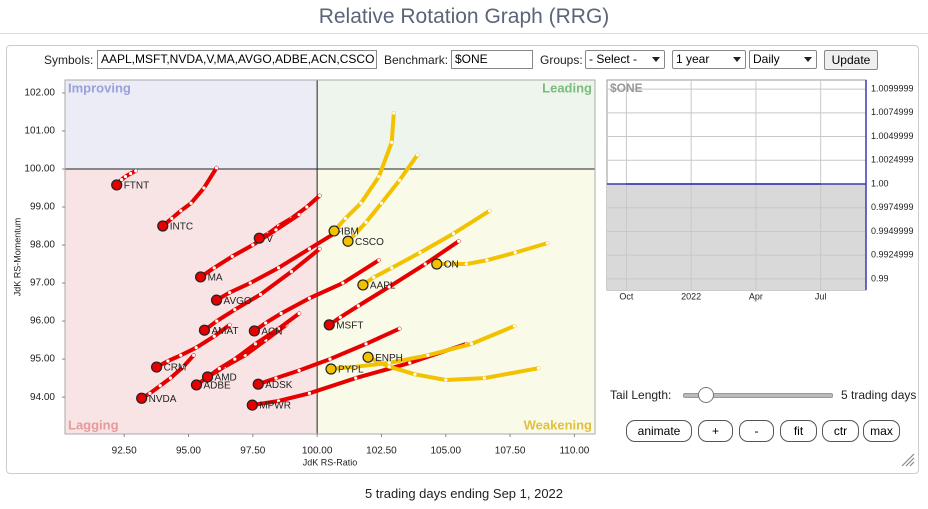  Describe the element at coordinates (567, 87) in the screenshot. I see `quadrant-label: Leading` at that location.